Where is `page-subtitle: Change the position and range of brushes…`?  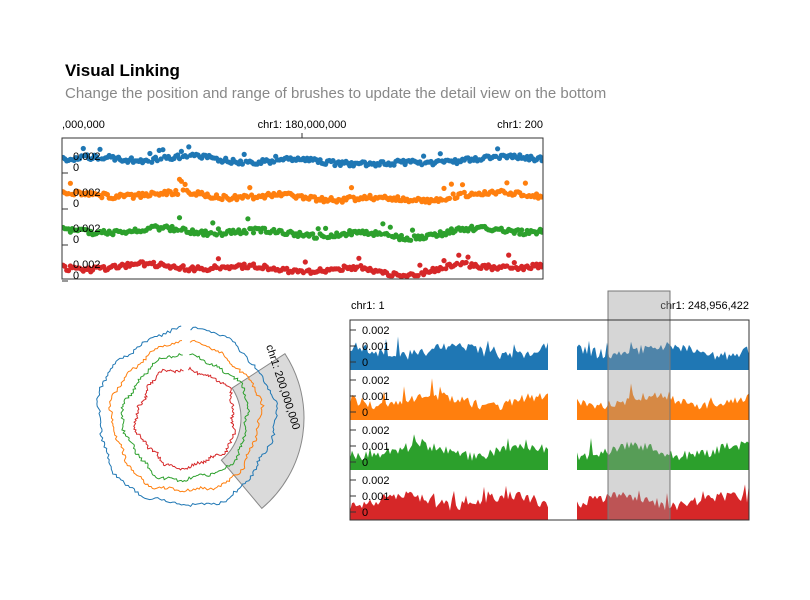 page-subtitle: Change the position and range of brushes… is located at coordinates (336, 93).